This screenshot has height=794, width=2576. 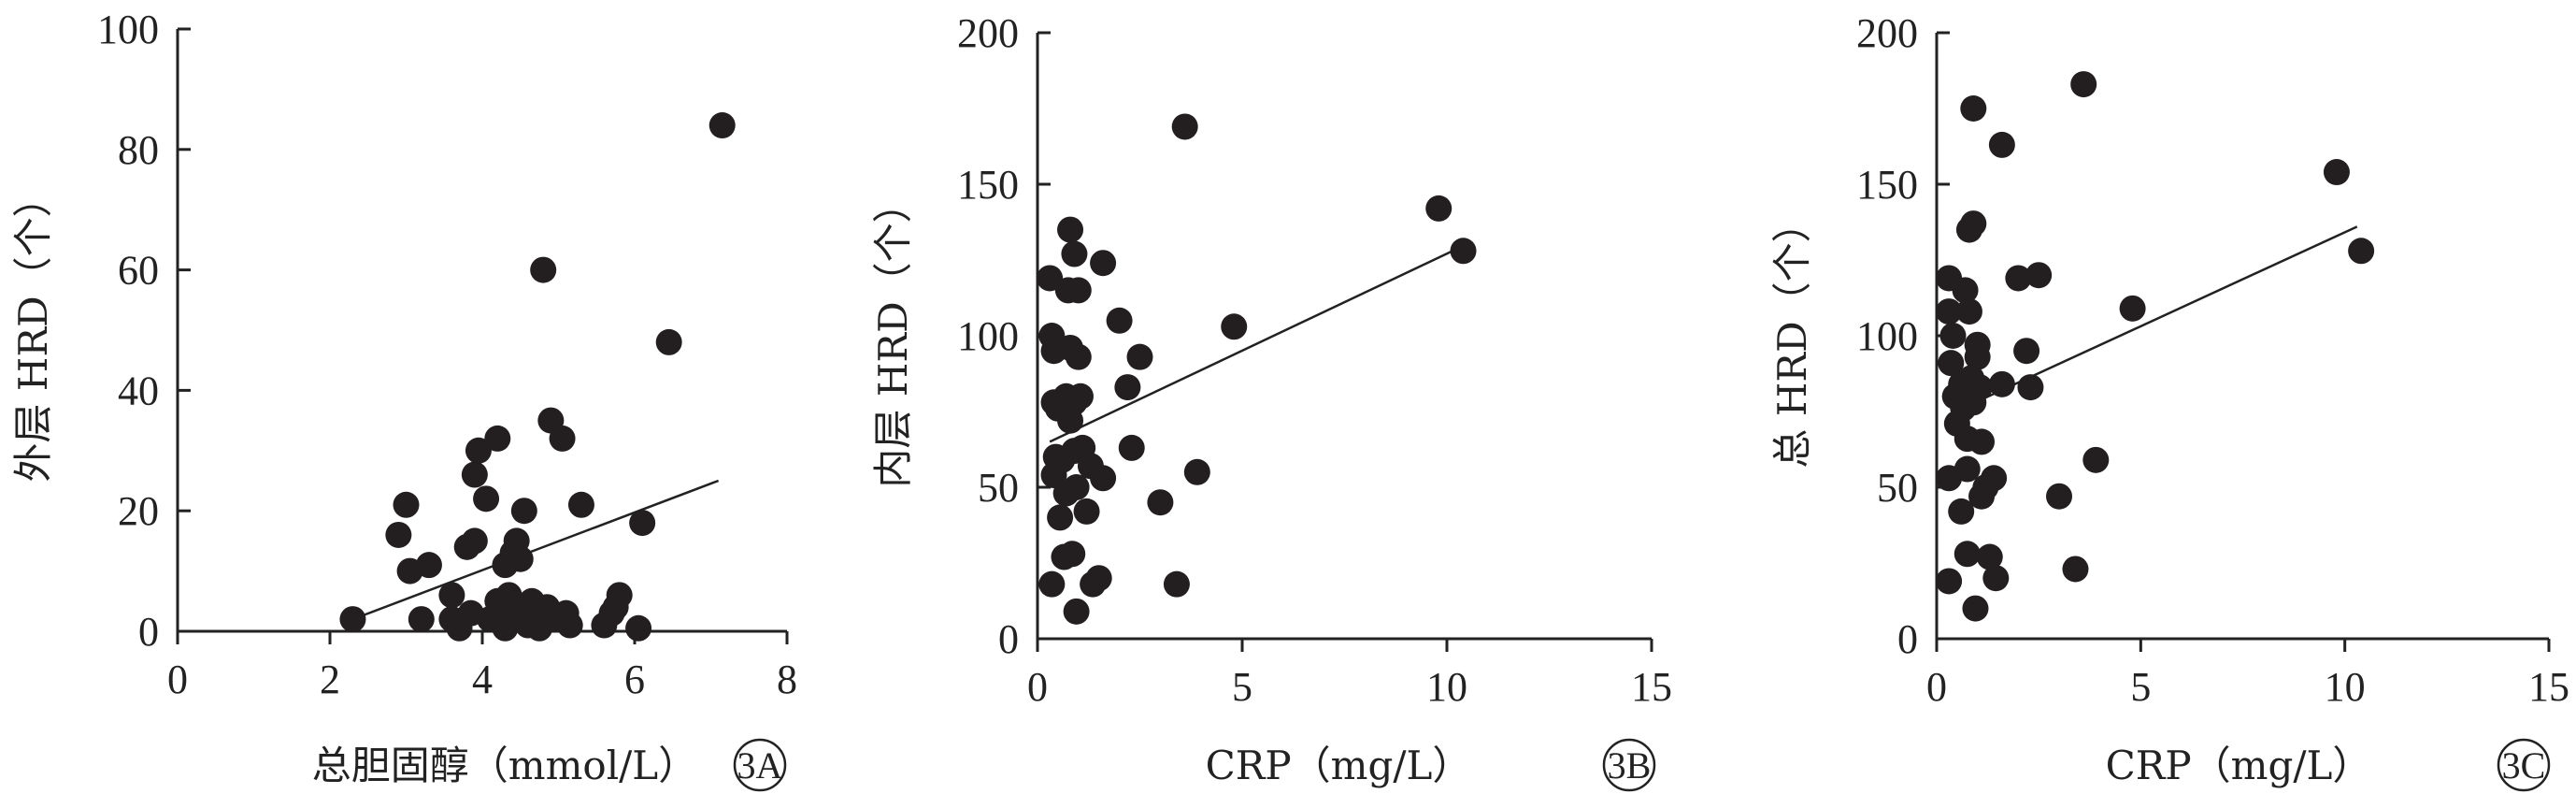 I want to click on y-tick-label: 80, so click(x=138, y=150).